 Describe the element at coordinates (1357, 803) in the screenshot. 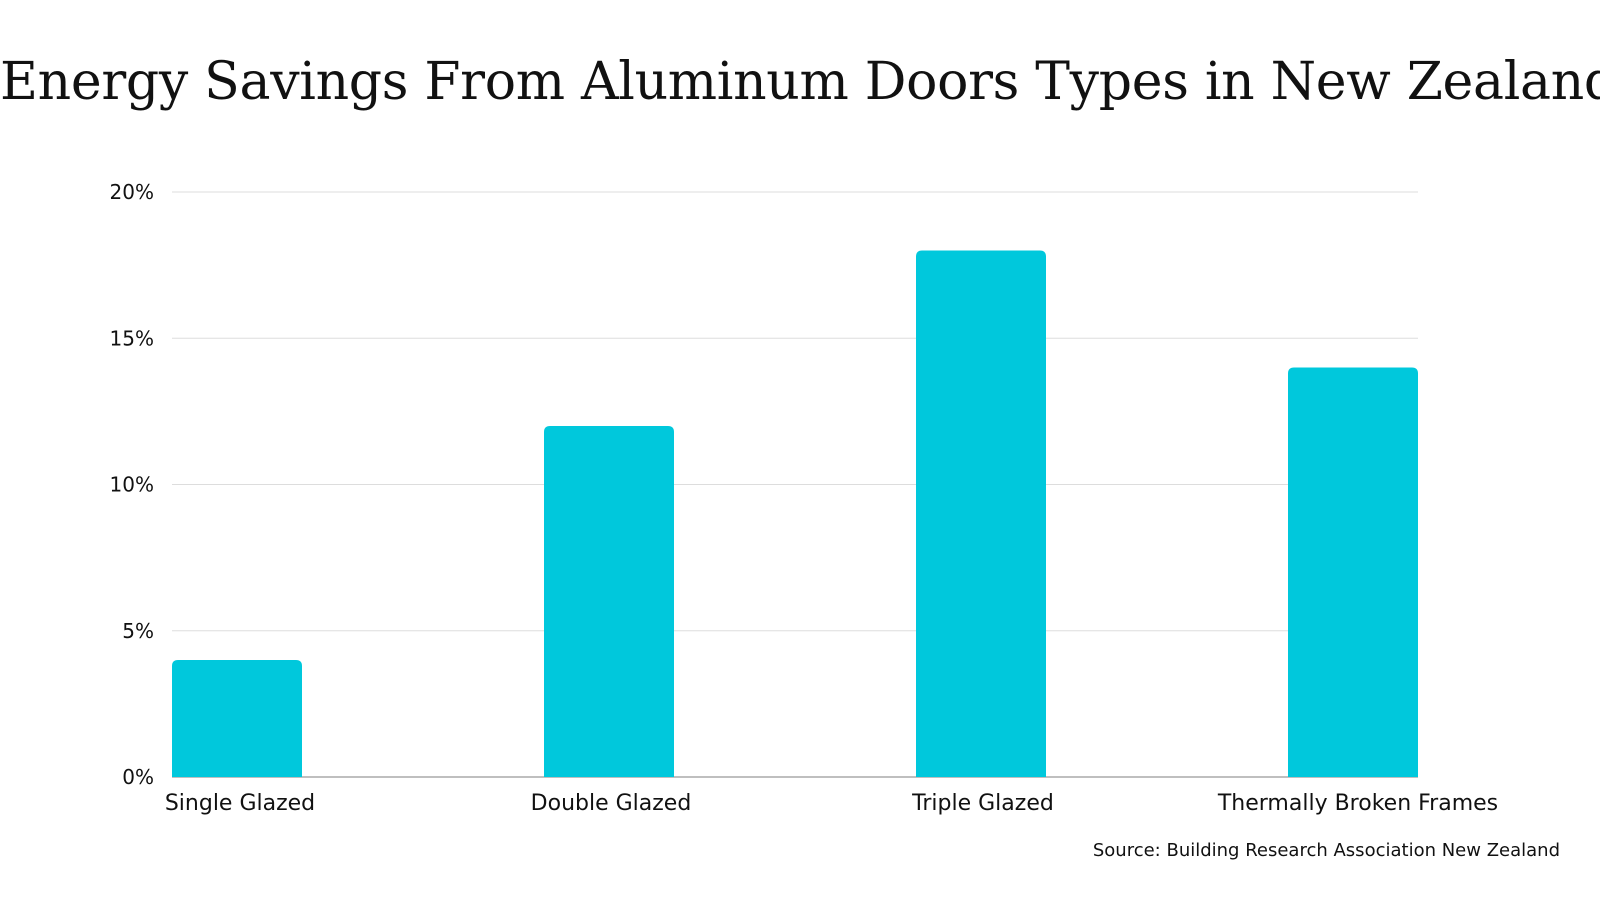

I see `x-tick-label: Thermally Broken Frames` at that location.